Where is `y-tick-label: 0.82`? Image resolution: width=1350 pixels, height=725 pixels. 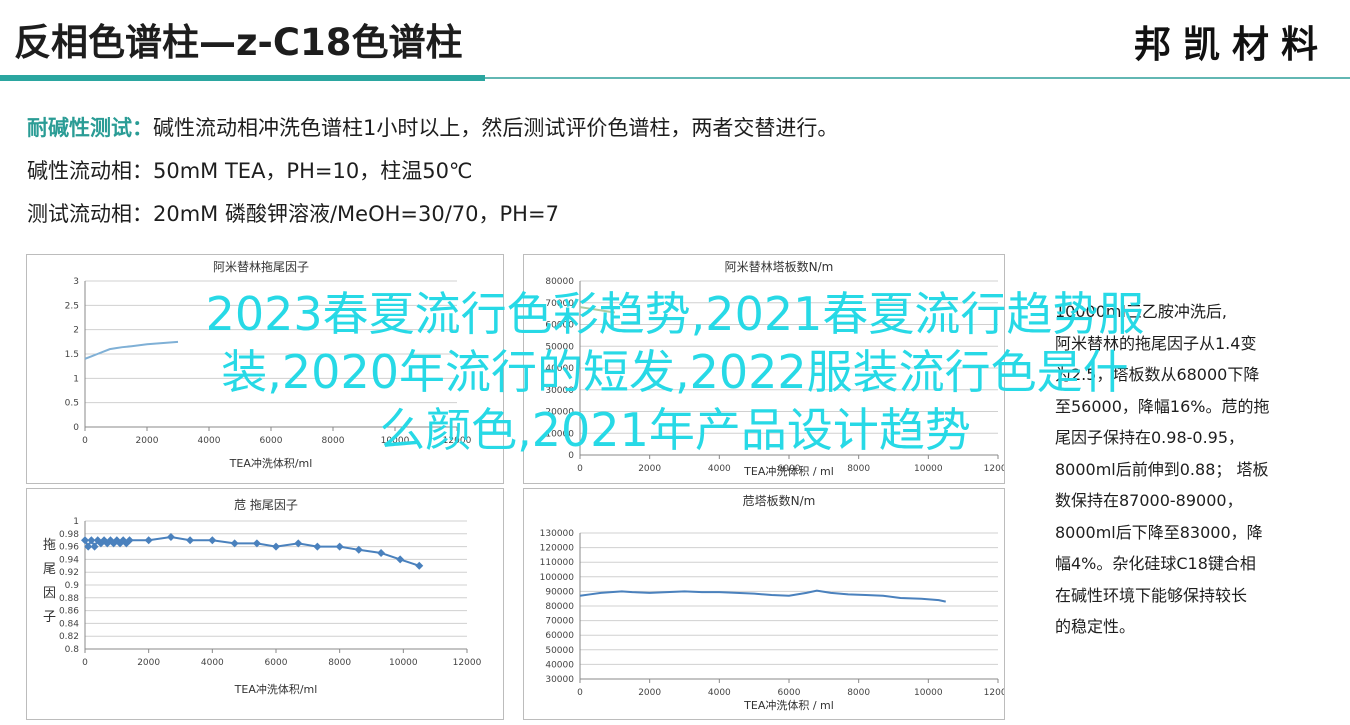 y-tick-label: 0.82 is located at coordinates (69, 637).